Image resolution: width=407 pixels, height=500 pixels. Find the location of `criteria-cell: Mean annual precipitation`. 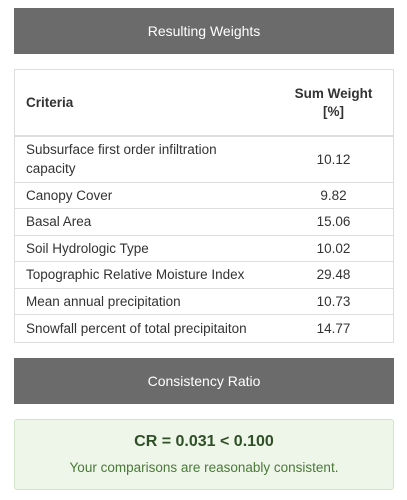

criteria-cell: Mean annual precipitation is located at coordinates (144, 301).